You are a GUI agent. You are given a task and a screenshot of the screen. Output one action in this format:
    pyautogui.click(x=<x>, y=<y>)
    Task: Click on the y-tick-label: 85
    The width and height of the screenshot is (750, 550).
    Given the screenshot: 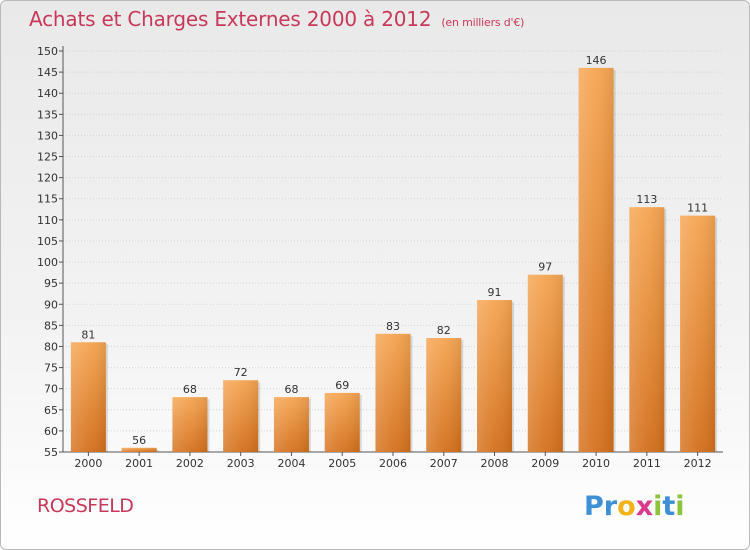 What is the action you would take?
    pyautogui.click(x=51, y=325)
    